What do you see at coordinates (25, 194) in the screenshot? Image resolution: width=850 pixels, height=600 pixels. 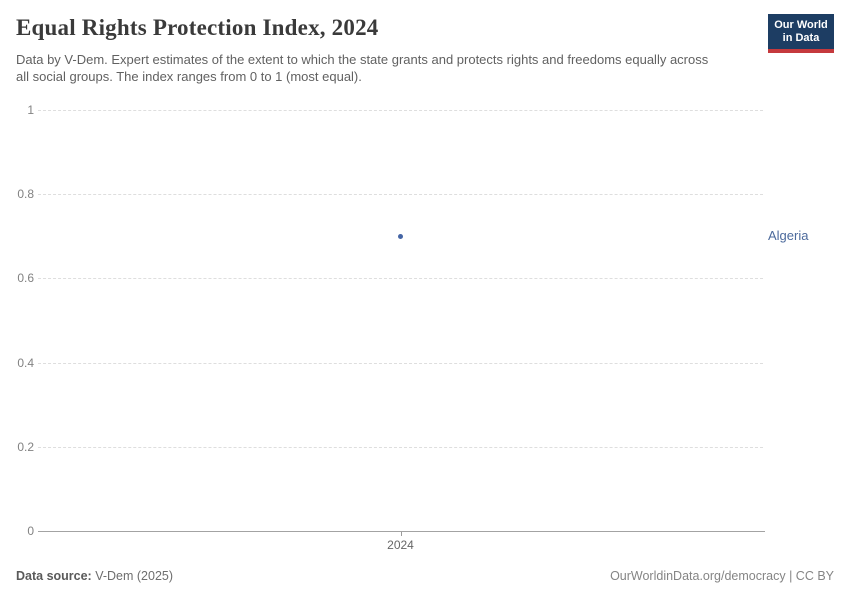 I see `y-axis-tick-label: 0.8` at bounding box center [25, 194].